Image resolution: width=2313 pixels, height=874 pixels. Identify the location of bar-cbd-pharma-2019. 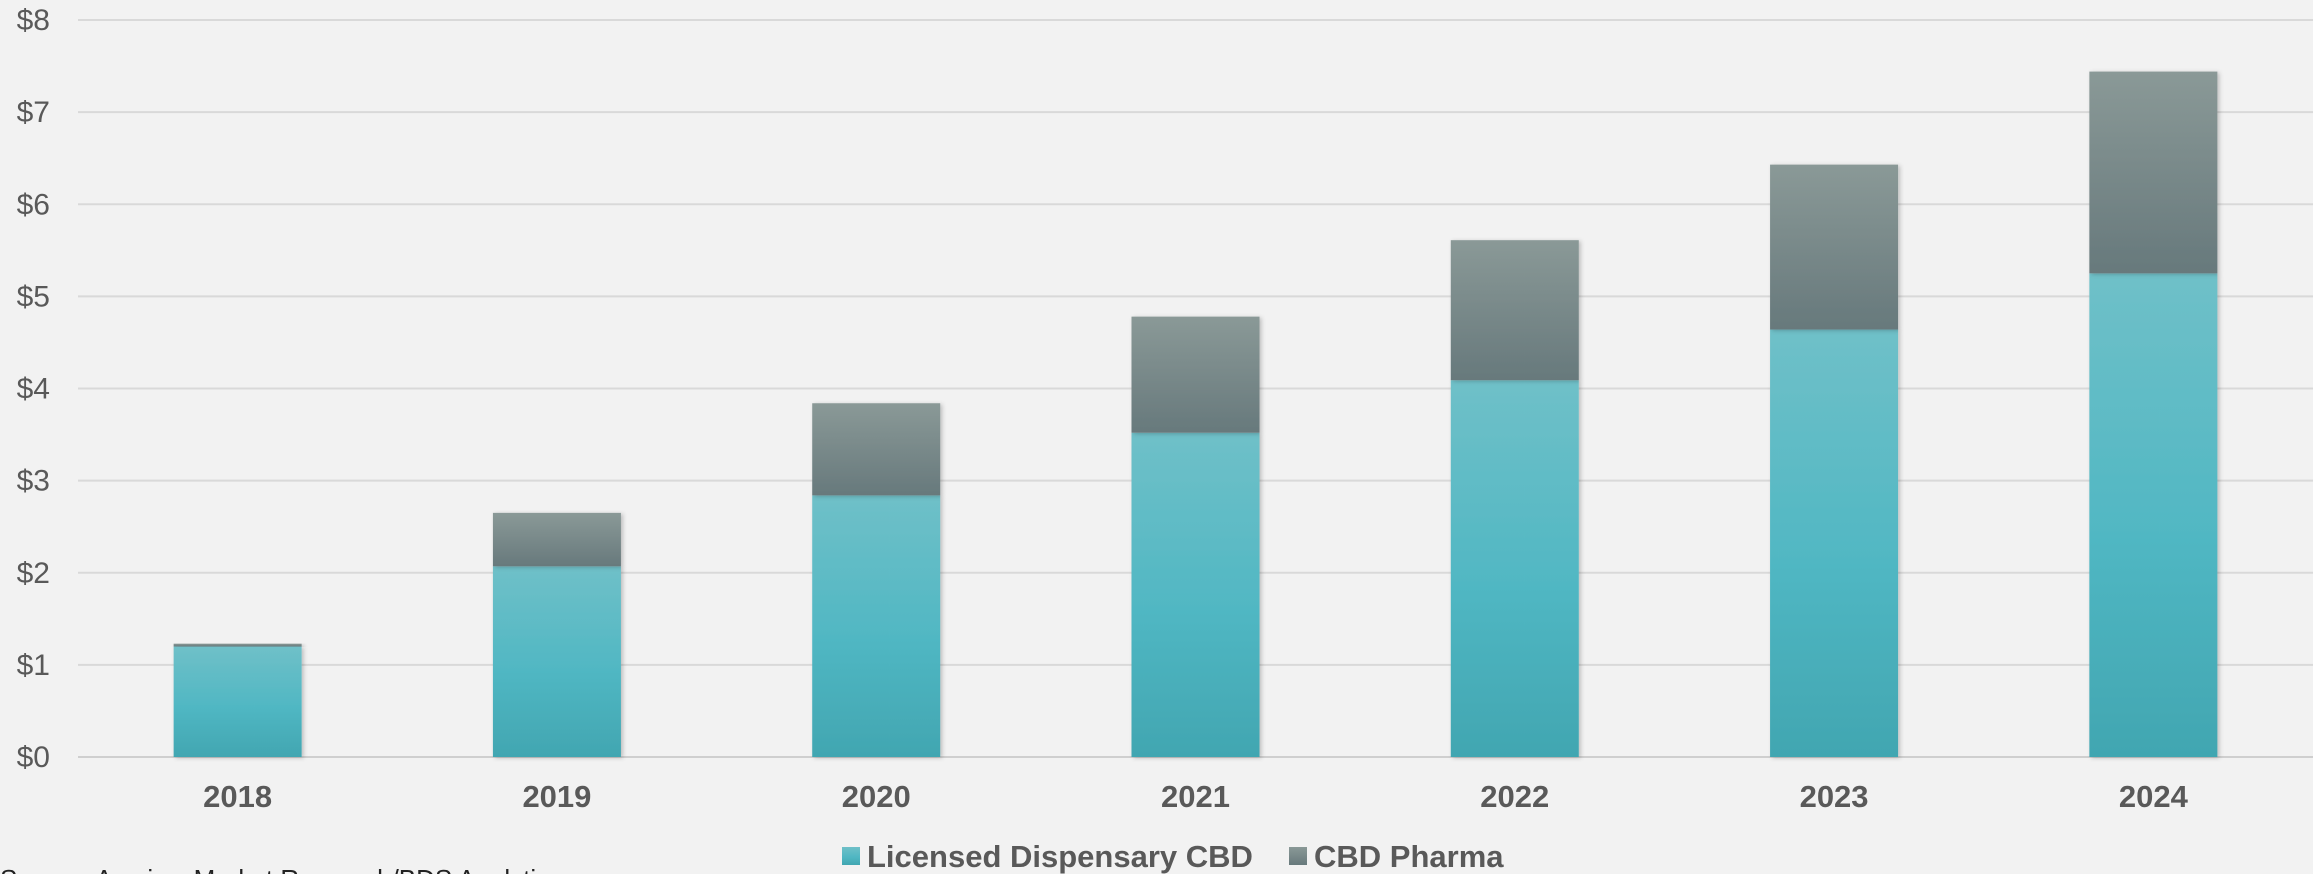
(556, 539).